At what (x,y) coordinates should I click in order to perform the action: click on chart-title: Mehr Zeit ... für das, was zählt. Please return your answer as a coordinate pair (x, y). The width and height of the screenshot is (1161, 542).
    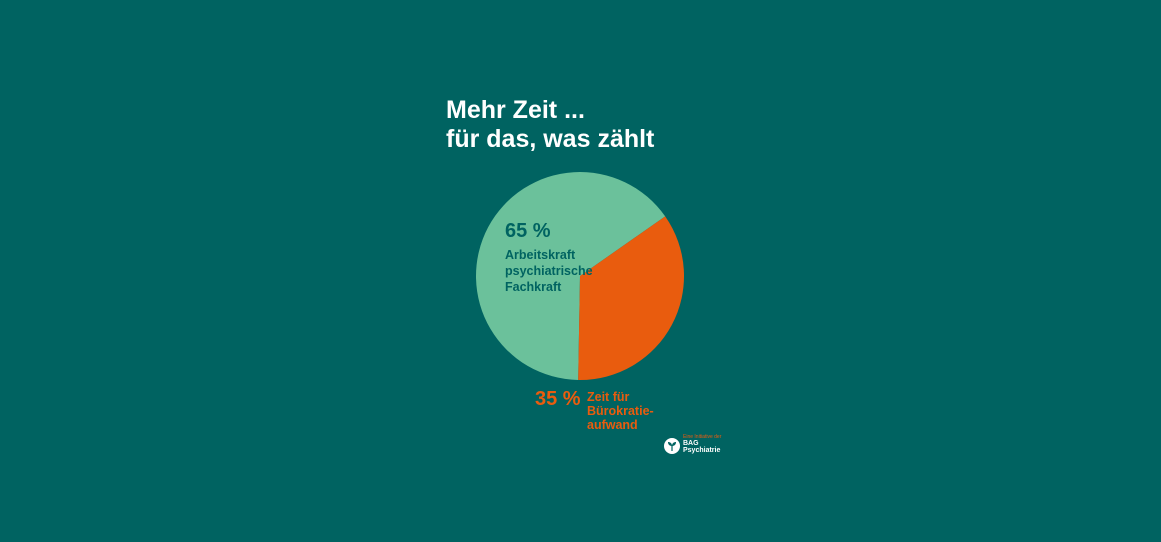
    Looking at the image, I should click on (550, 125).